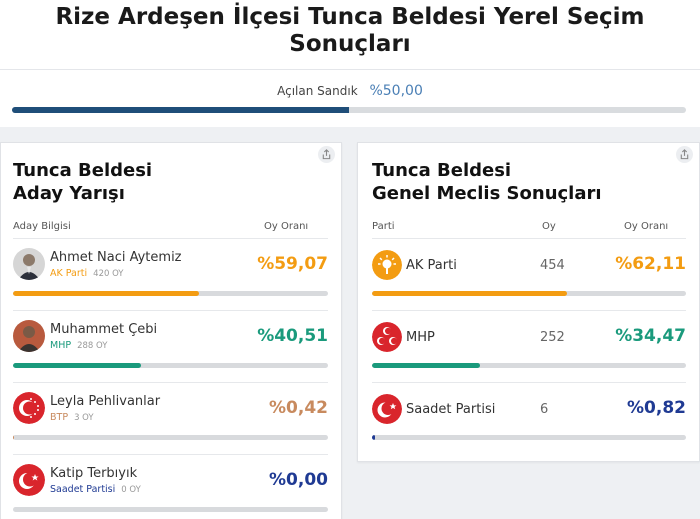 The image size is (700, 519). I want to click on candidate-party: BTP, so click(59, 417).